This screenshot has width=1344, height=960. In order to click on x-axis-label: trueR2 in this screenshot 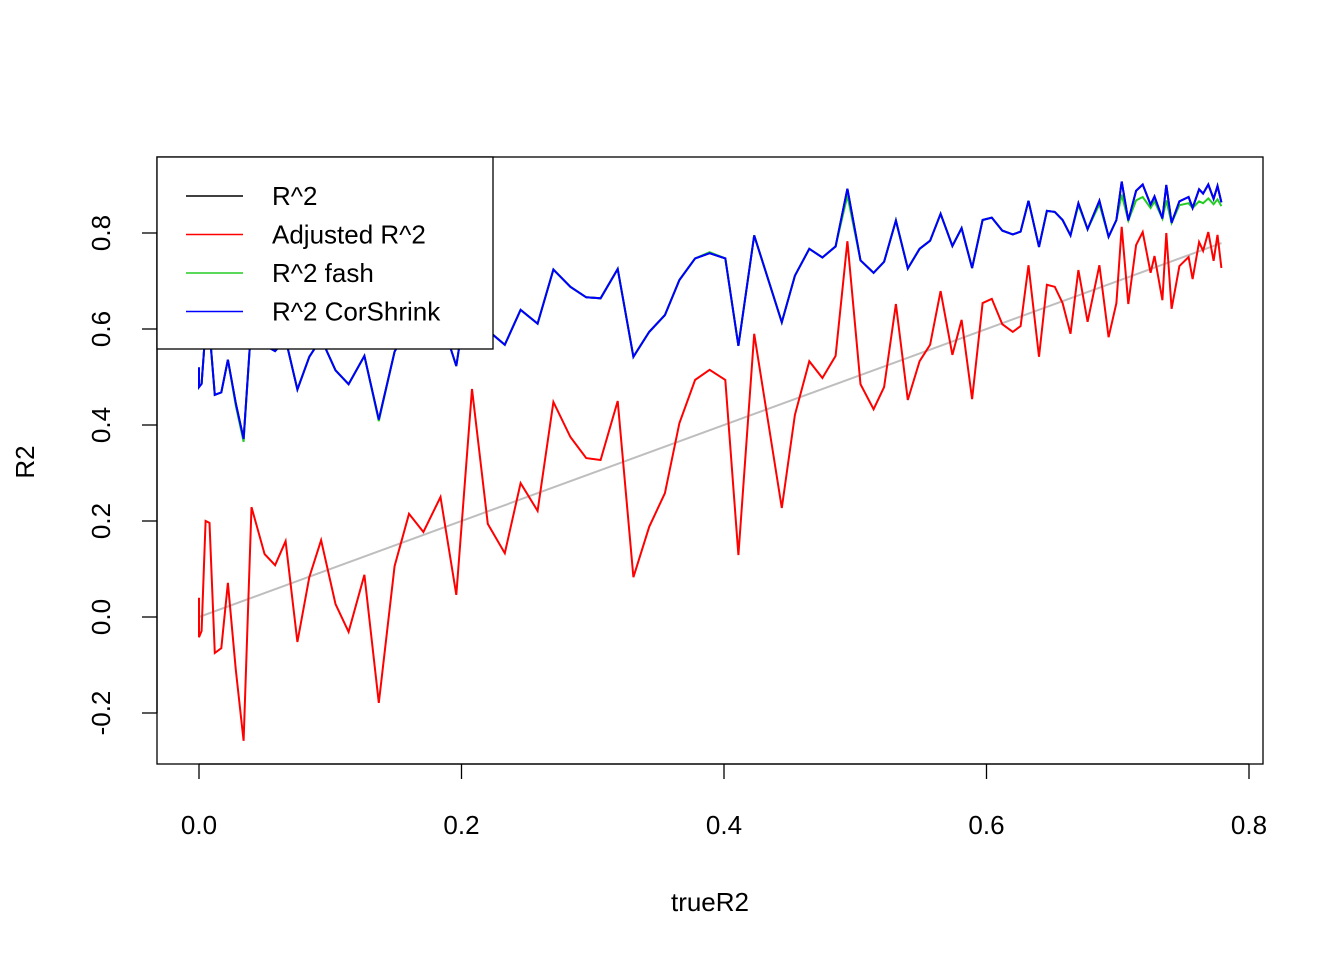, I will do `click(710, 902)`.